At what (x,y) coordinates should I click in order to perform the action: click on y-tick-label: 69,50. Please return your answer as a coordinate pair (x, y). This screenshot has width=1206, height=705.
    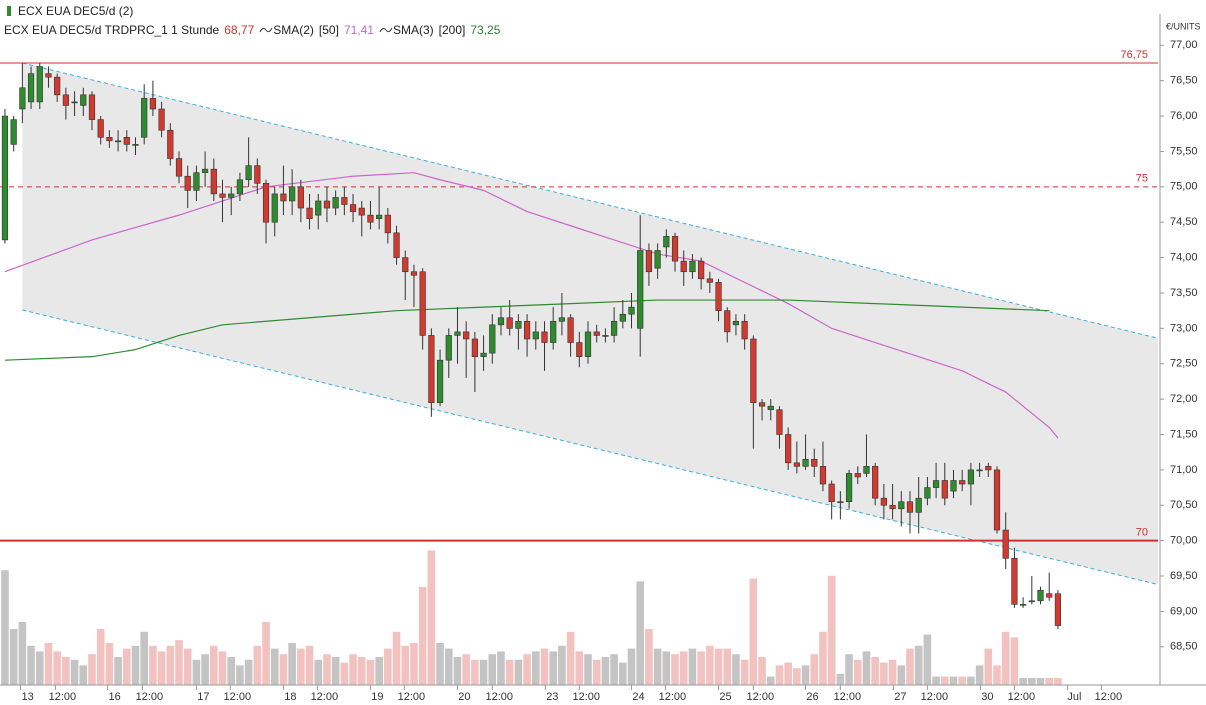
    Looking at the image, I should click on (1184, 576).